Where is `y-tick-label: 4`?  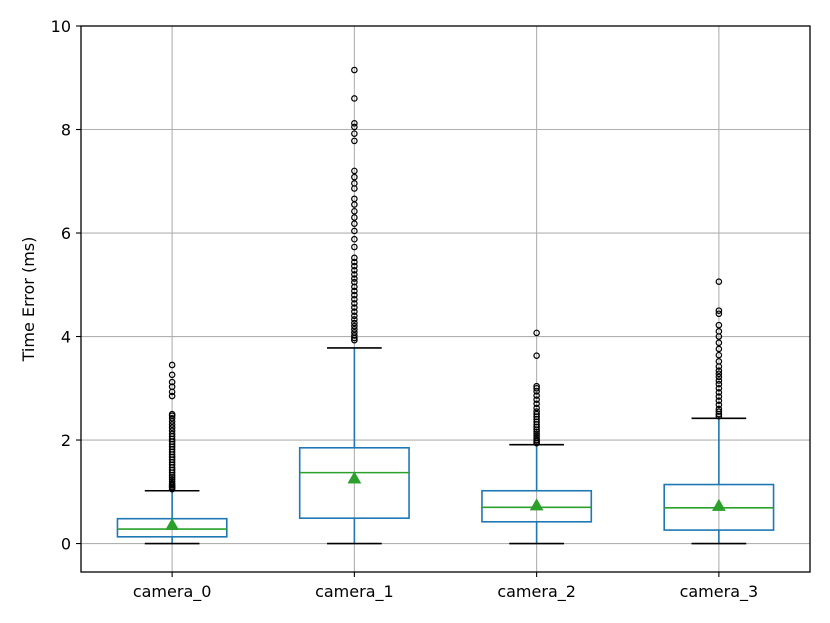
y-tick-label: 4 is located at coordinates (66, 337).